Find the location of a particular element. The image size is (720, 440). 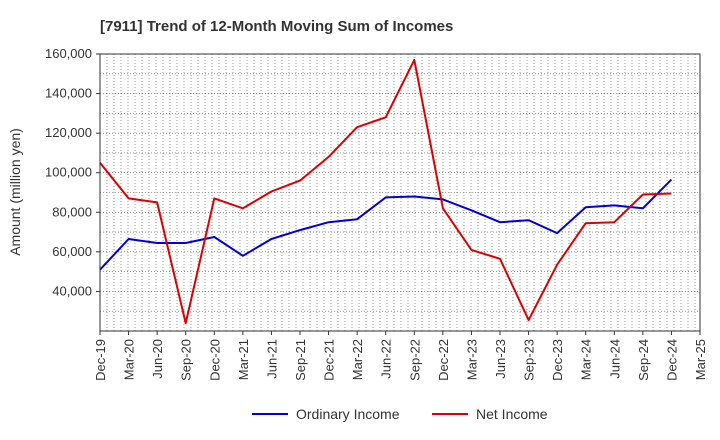

x-tick-label: Sep-22 is located at coordinates (414, 360).